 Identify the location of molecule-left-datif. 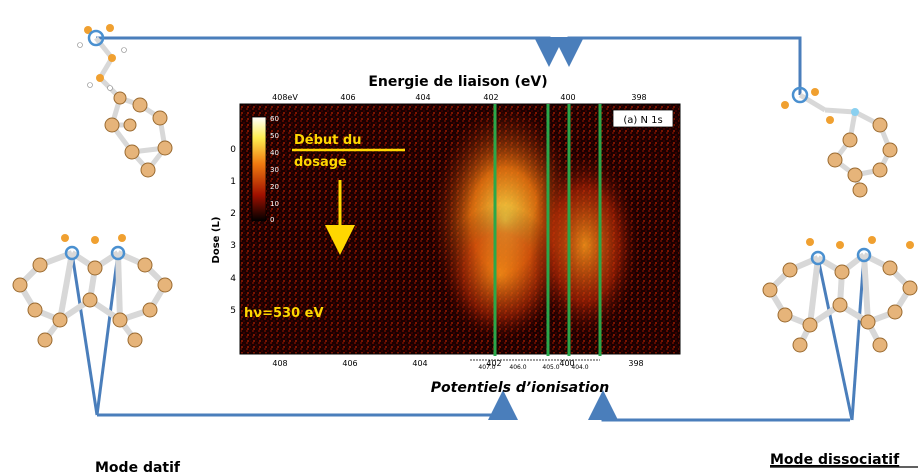
(92, 291).